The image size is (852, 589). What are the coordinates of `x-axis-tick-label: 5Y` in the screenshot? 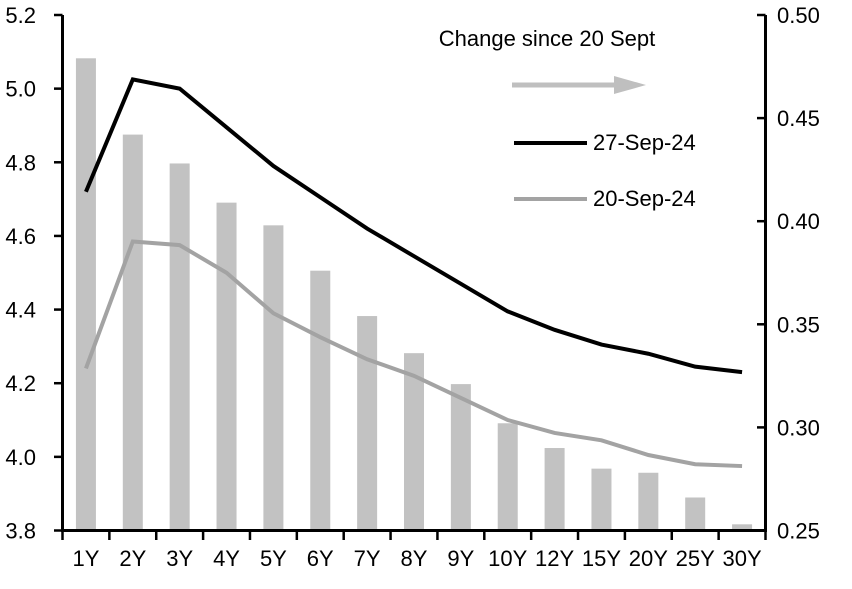 It's located at (273, 558).